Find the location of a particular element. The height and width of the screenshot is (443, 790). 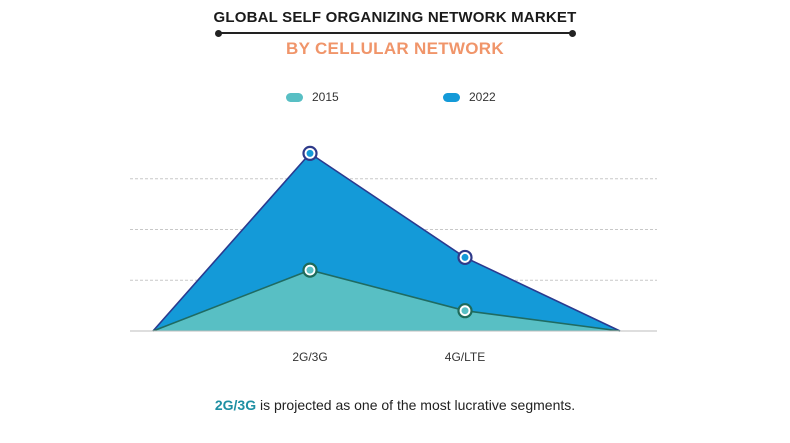

legend-item-2015: 2015 is located at coordinates (312, 97).